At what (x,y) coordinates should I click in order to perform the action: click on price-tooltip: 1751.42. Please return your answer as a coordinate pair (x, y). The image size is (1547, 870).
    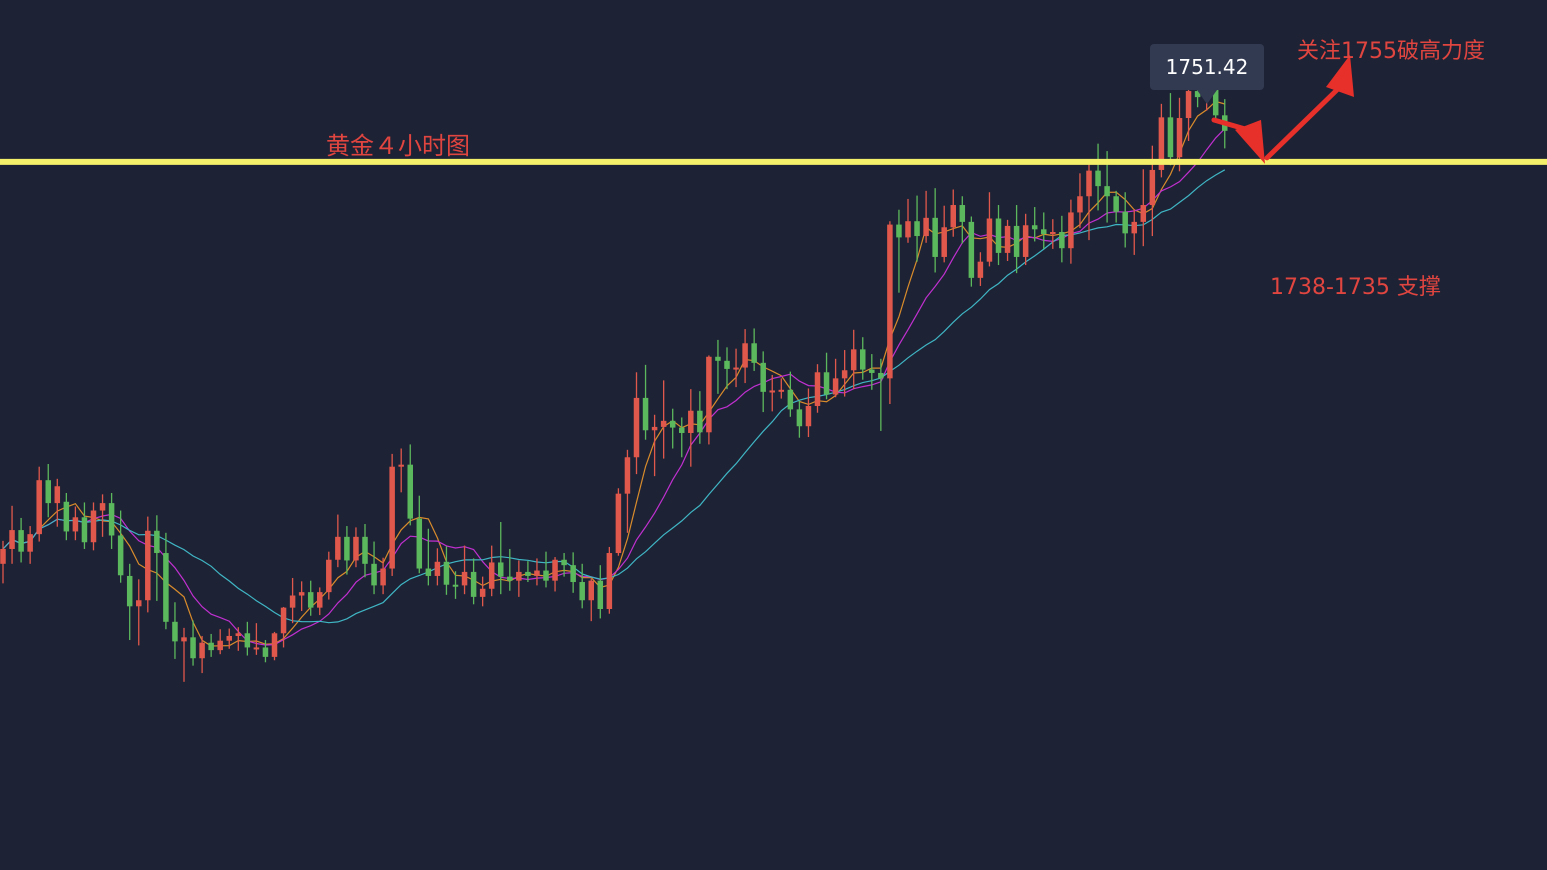
    Looking at the image, I should click on (1207, 67).